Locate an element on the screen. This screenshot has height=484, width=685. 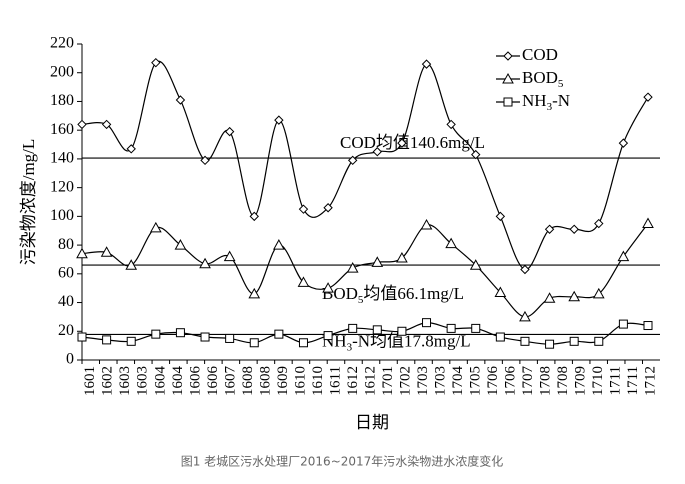
legend-label-part: NH is located at coordinates (534, 100).